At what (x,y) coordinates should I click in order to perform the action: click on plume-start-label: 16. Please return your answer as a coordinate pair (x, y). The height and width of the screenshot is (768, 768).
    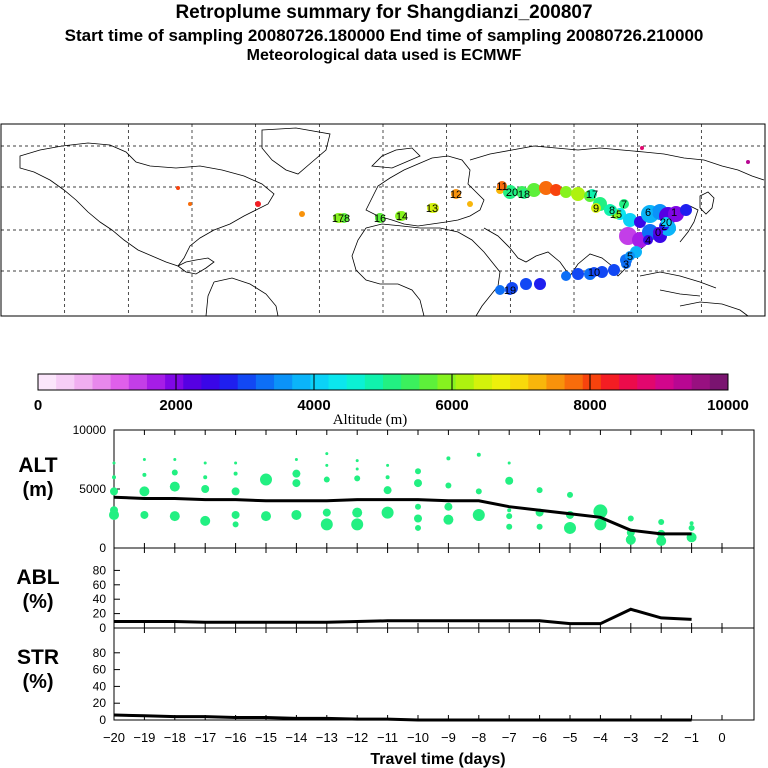
    Looking at the image, I should click on (380, 219).